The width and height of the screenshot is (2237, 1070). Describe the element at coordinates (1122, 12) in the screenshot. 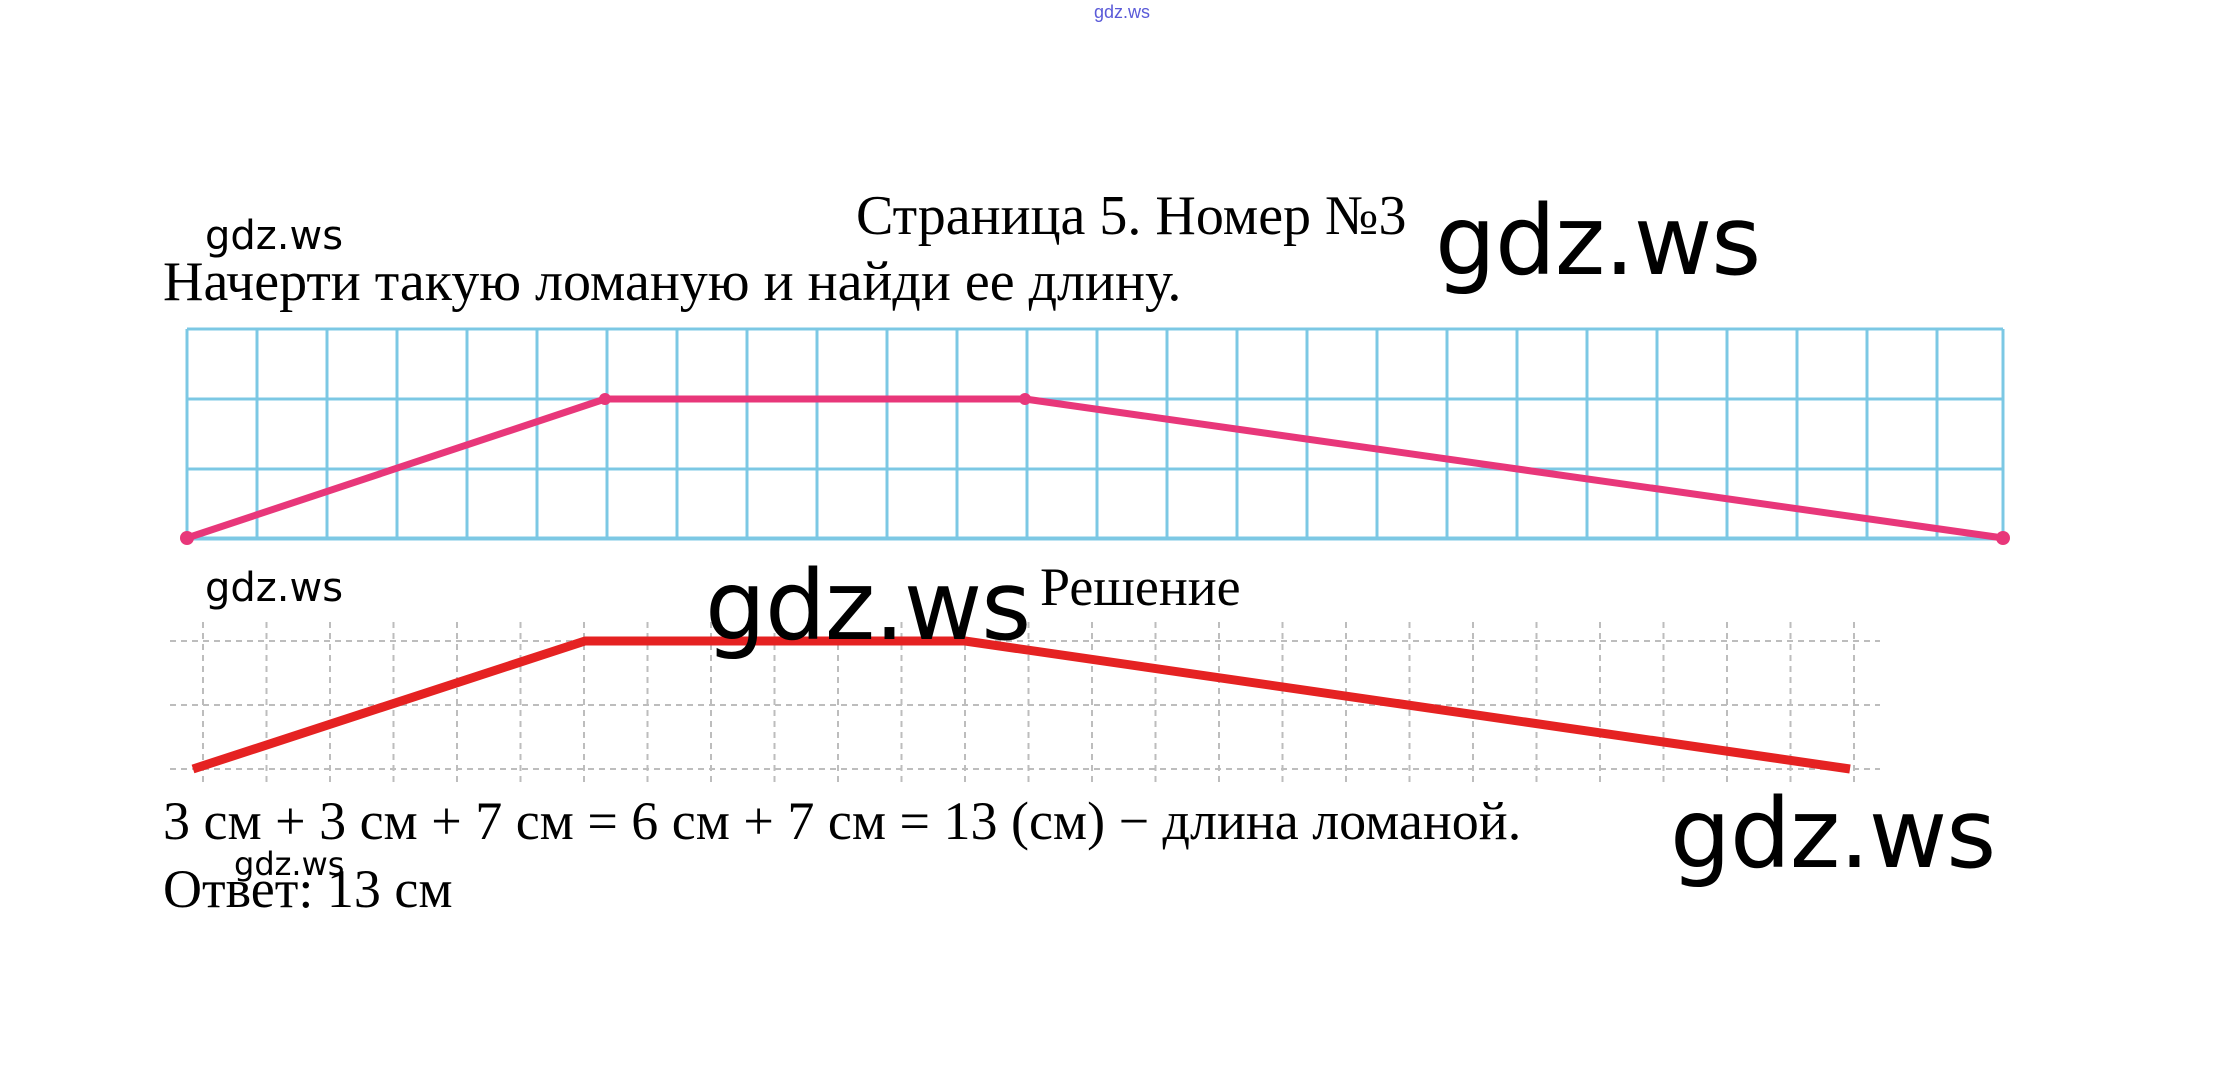

I see `top-link: gdz.ws` at that location.